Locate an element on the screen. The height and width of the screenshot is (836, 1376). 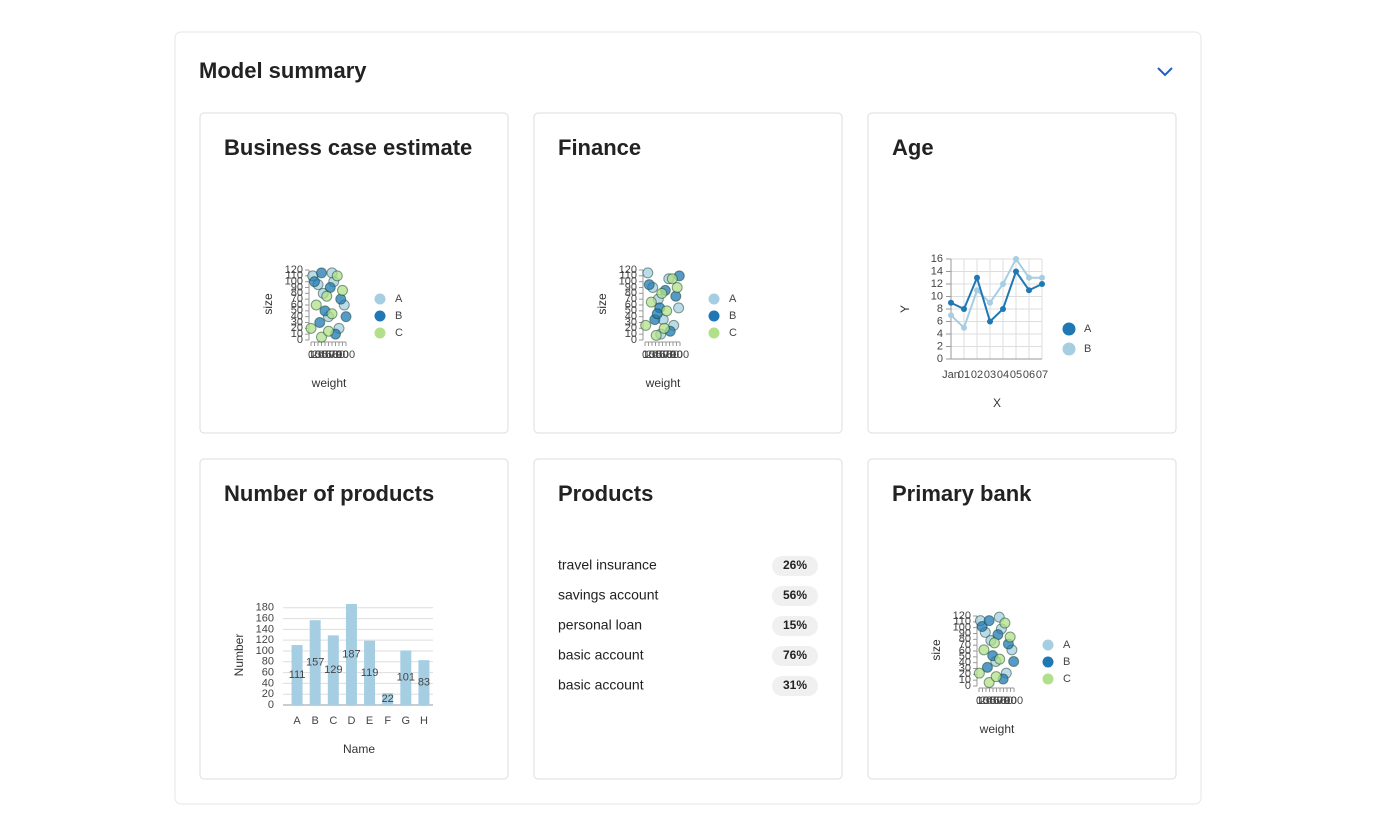
y-tick-label: 4 is located at coordinates (940, 334).